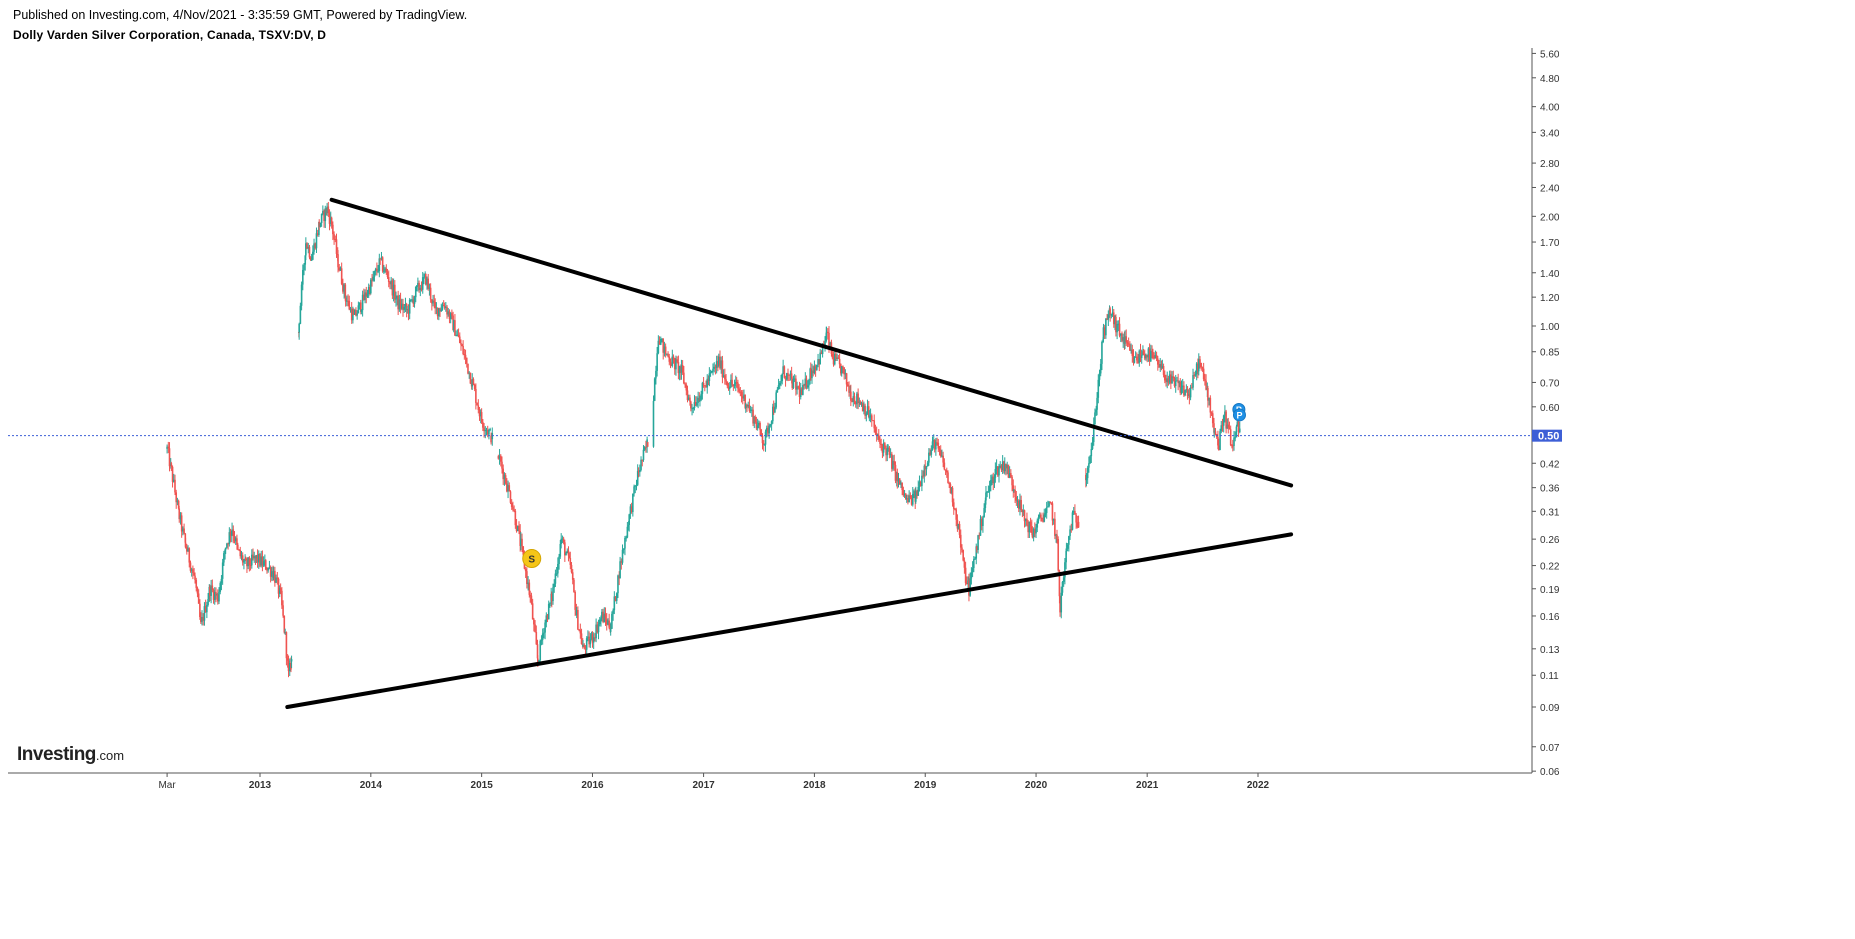 Image resolution: width=1855 pixels, height=939 pixels. What do you see at coordinates (925, 785) in the screenshot?
I see `x-tick-label: 2019` at bounding box center [925, 785].